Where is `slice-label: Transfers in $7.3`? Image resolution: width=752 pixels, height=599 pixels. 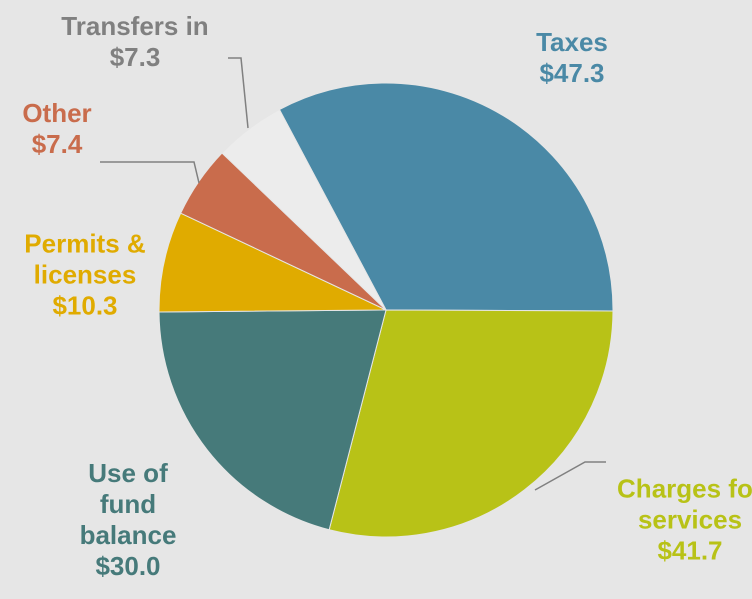 slice-label: Transfers in $7.3 is located at coordinates (135, 42).